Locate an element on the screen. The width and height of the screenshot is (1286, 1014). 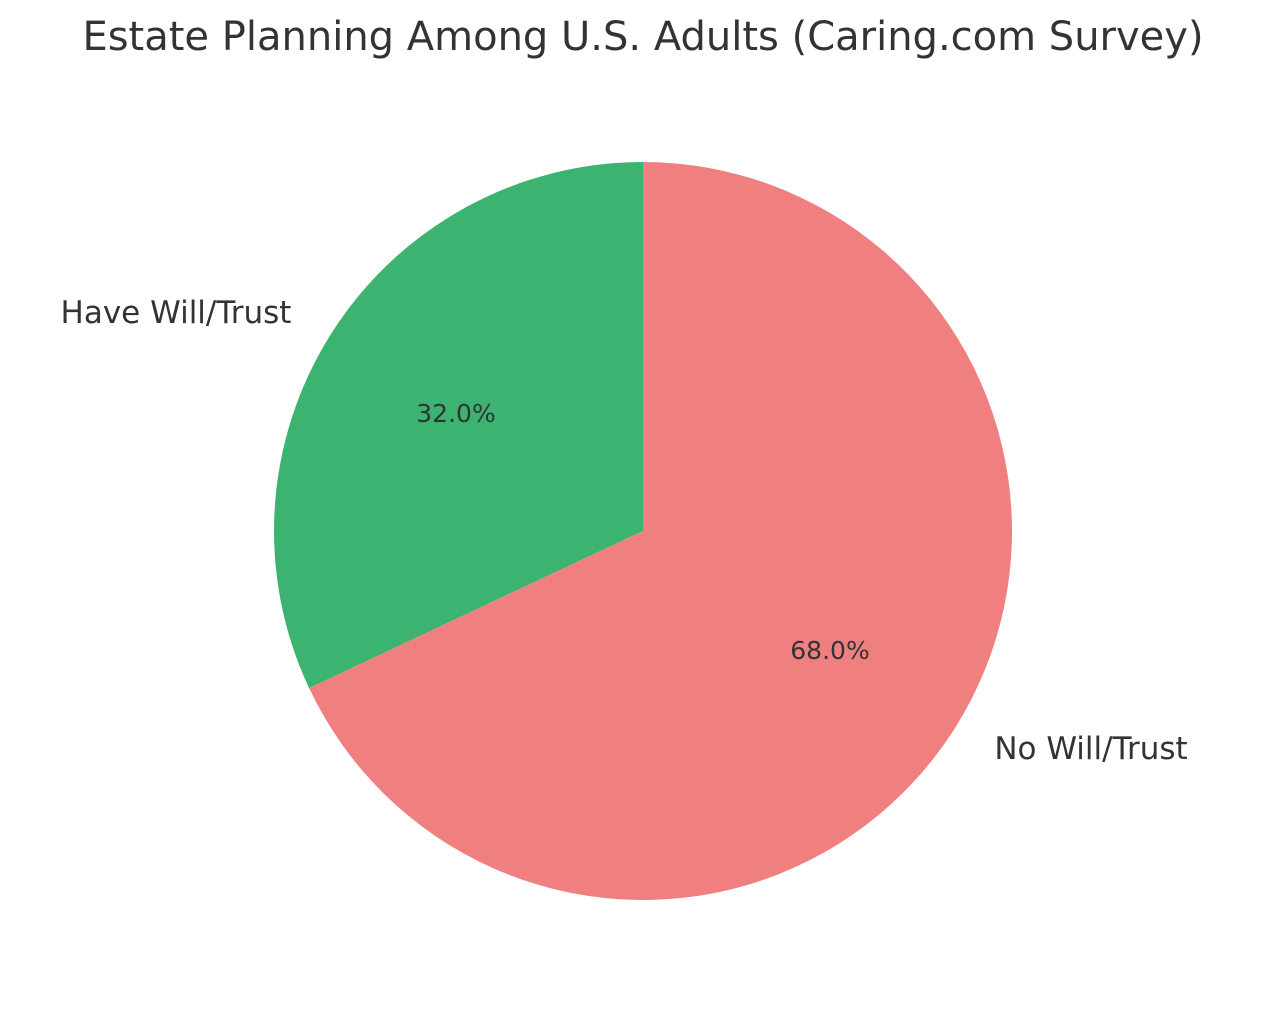
slice-have-will-trust is located at coordinates (458, 425).